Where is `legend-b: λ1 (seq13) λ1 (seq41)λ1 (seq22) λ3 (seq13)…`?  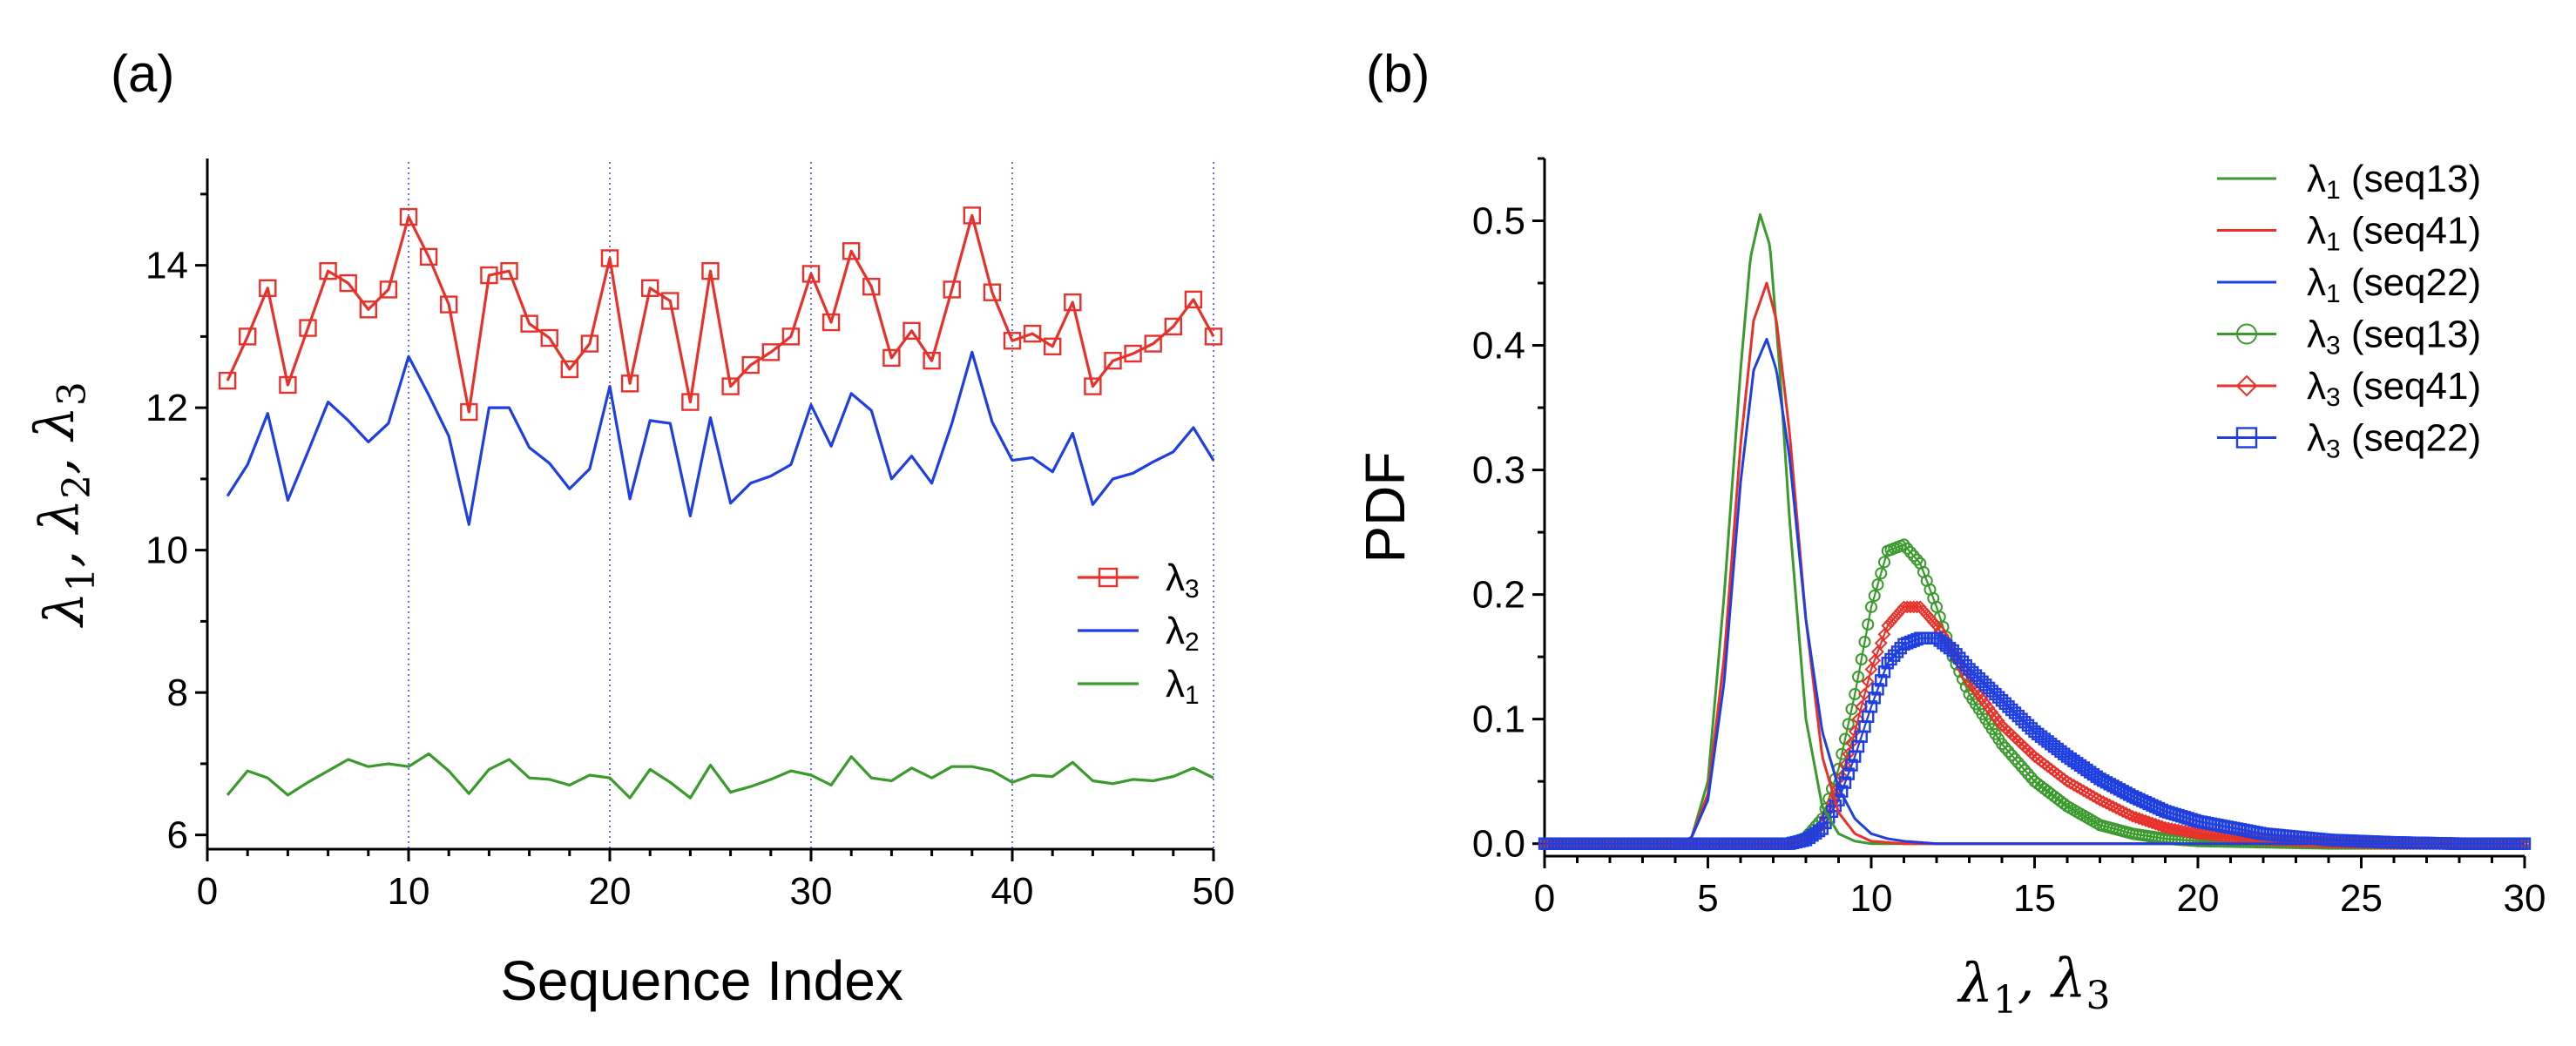 legend-b: λ1 (seq13) λ1 (seq41)λ1 (seq22) λ3 (seq13)… is located at coordinates (2349, 311).